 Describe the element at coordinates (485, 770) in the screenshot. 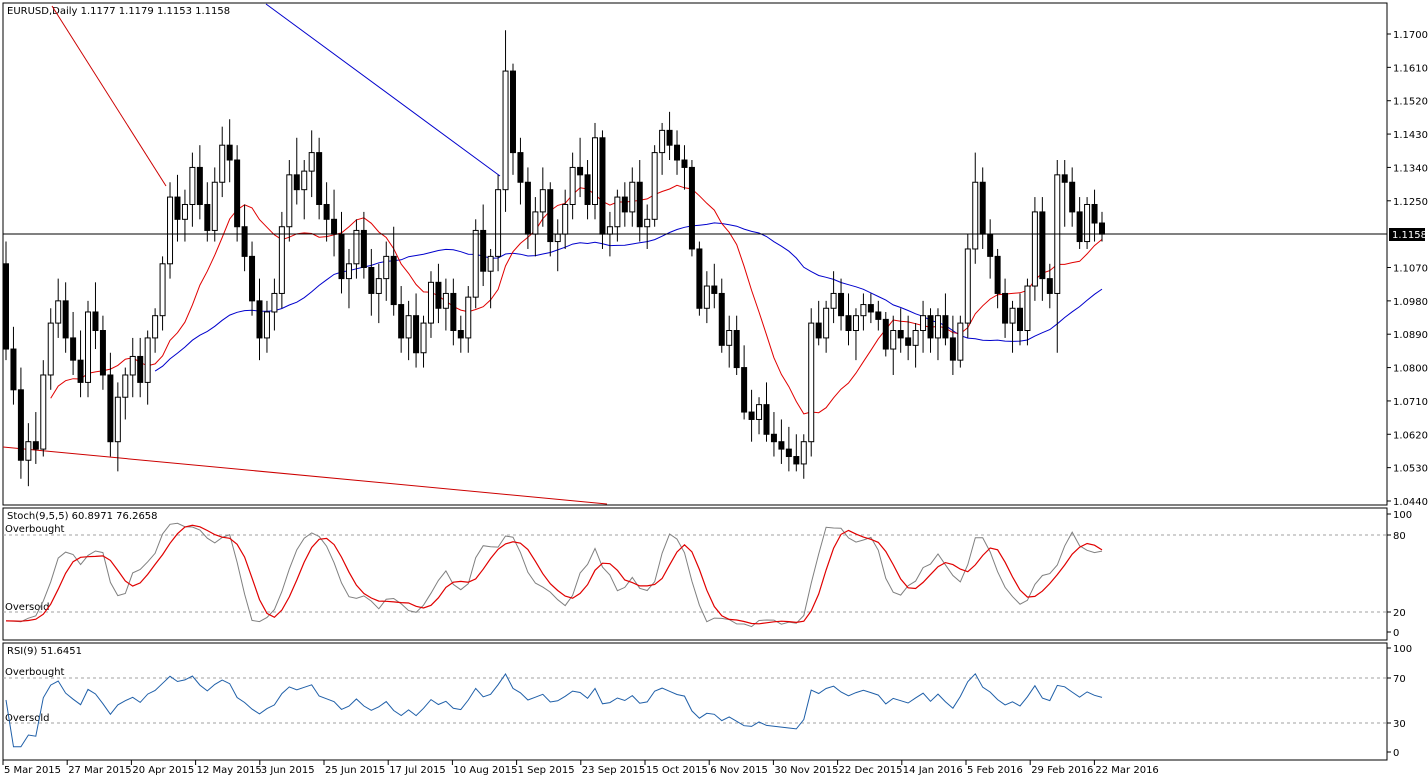

I see `date-tick-label: 10 Aug 2015` at that location.